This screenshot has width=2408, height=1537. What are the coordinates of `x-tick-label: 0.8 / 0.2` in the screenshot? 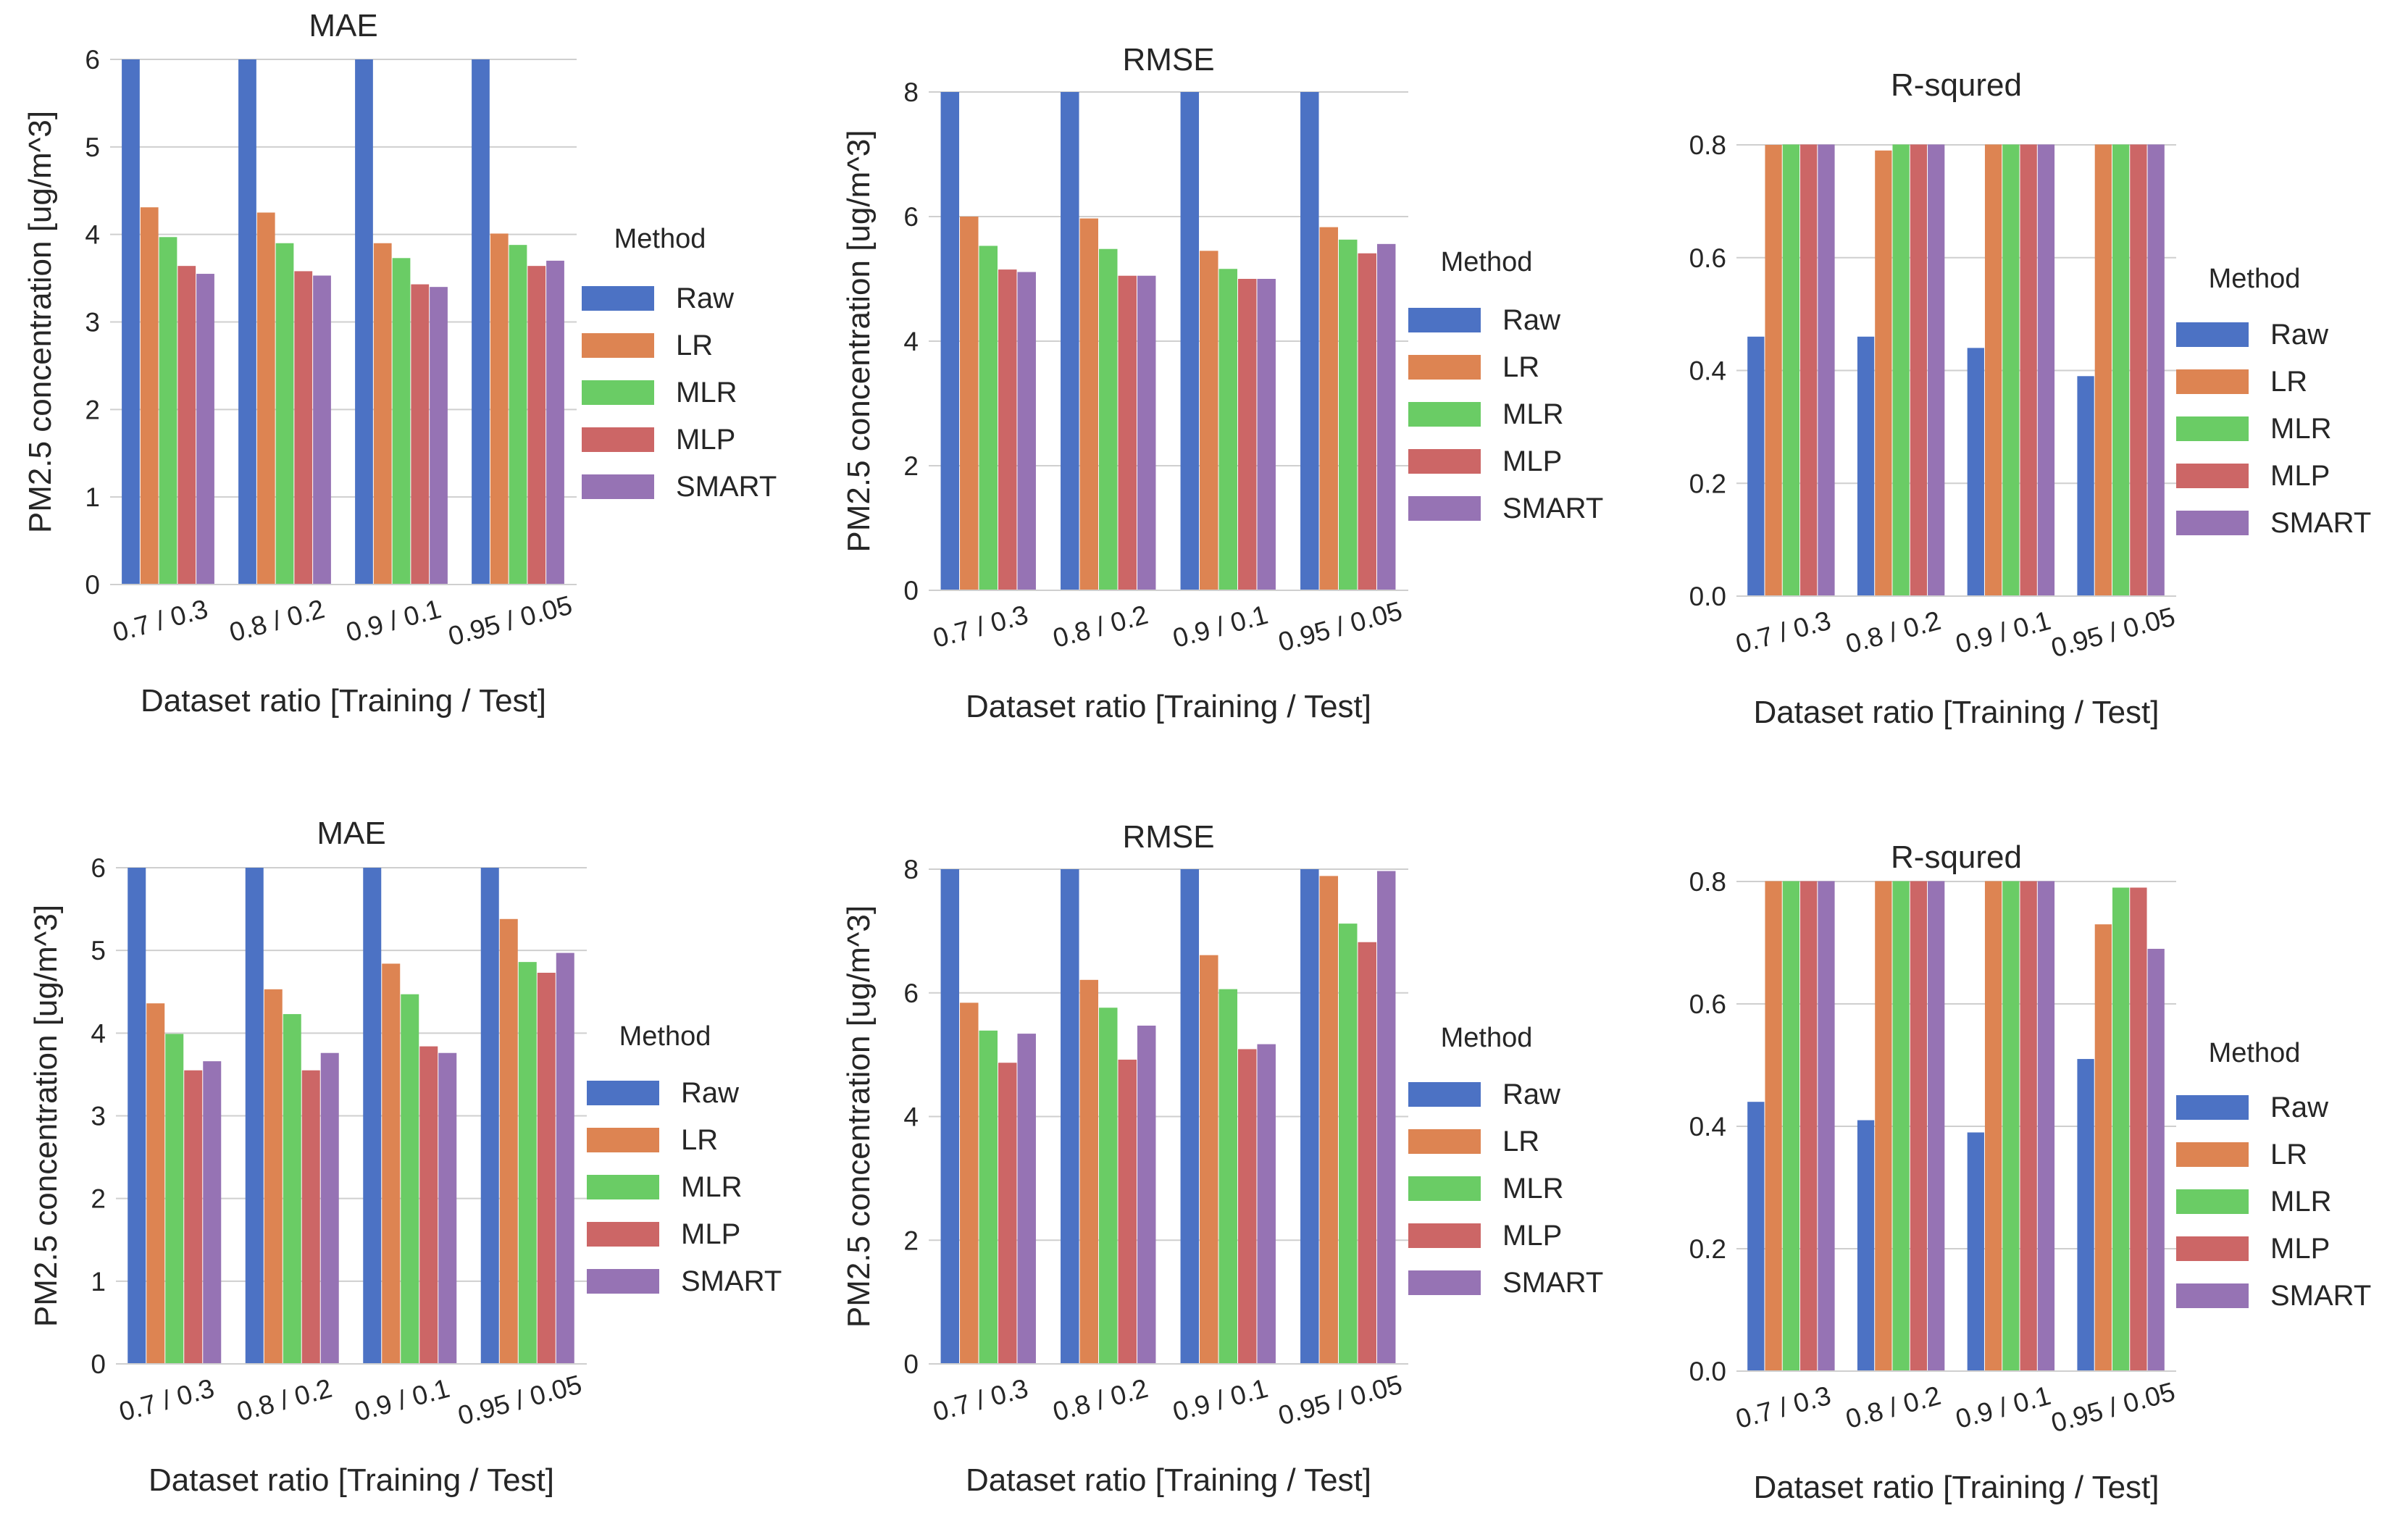 It's located at (1893, 1408).